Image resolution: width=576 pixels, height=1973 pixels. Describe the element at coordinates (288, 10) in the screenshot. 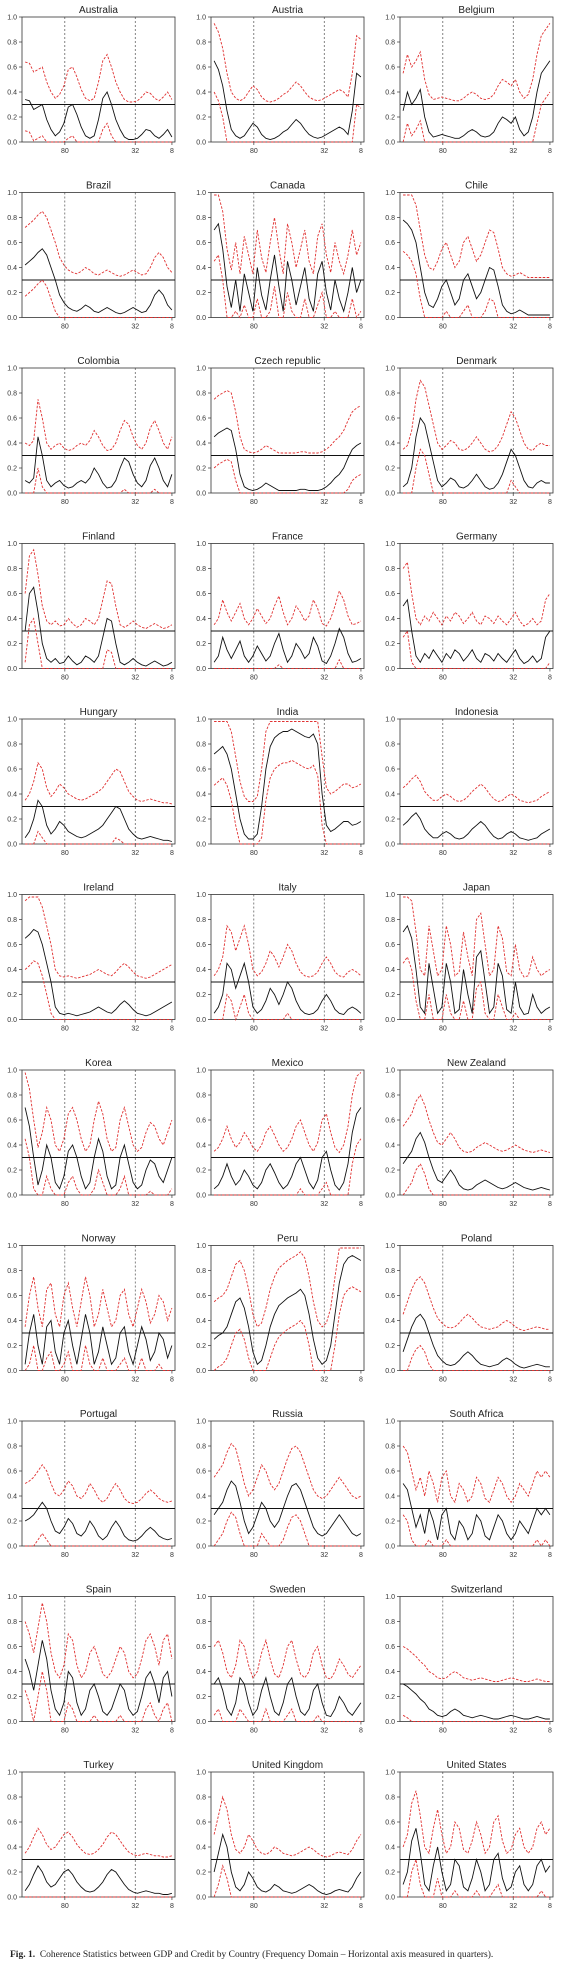

I see `panel-title: Austria` at that location.